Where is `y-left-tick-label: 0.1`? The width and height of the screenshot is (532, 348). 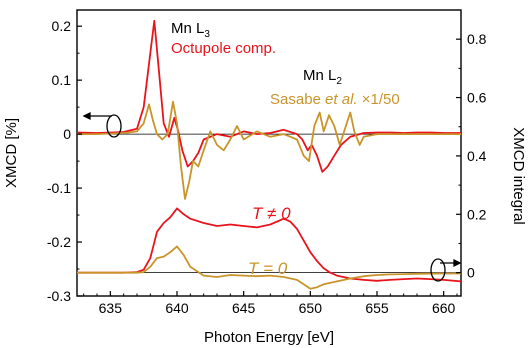
y-left-tick-label: 0.1 is located at coordinates (62, 80).